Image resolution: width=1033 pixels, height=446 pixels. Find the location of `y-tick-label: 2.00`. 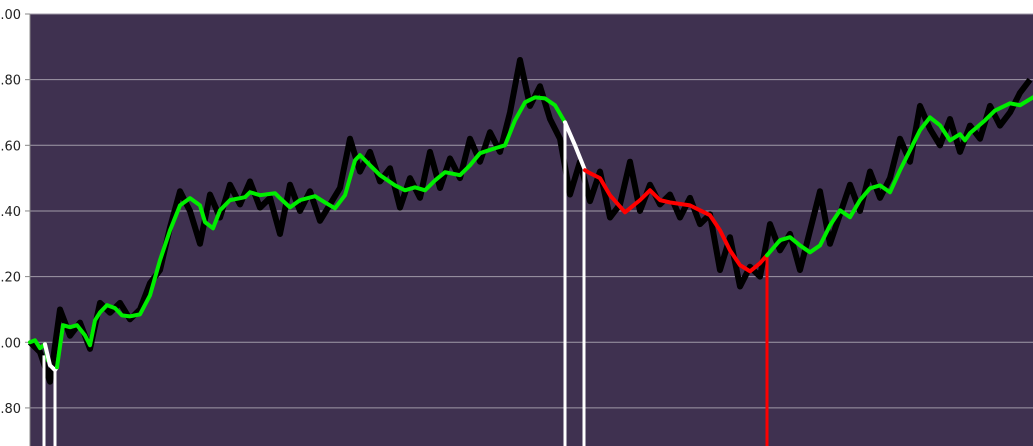

y-tick-label: 2.00 is located at coordinates (10, 15).